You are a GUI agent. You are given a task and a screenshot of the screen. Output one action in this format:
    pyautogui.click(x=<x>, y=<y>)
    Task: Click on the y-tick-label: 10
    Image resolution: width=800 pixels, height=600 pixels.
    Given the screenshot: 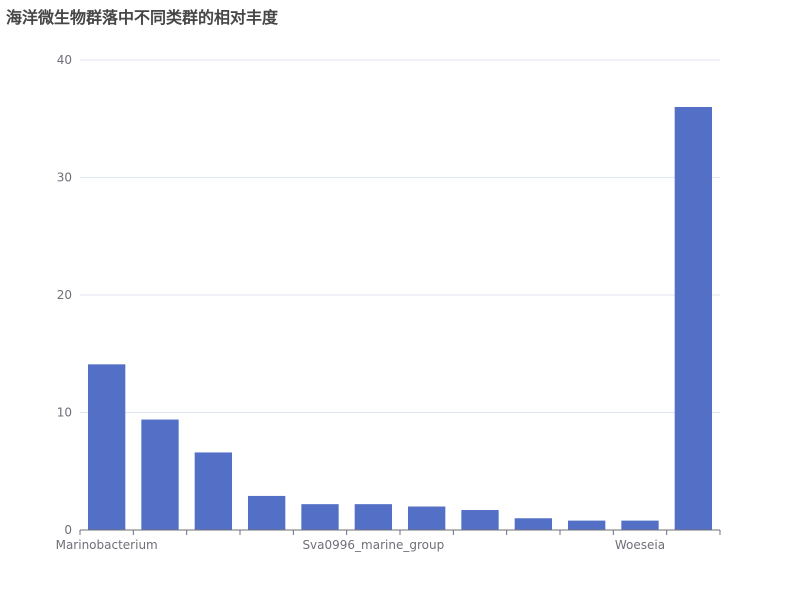 What is the action you would take?
    pyautogui.click(x=64, y=413)
    